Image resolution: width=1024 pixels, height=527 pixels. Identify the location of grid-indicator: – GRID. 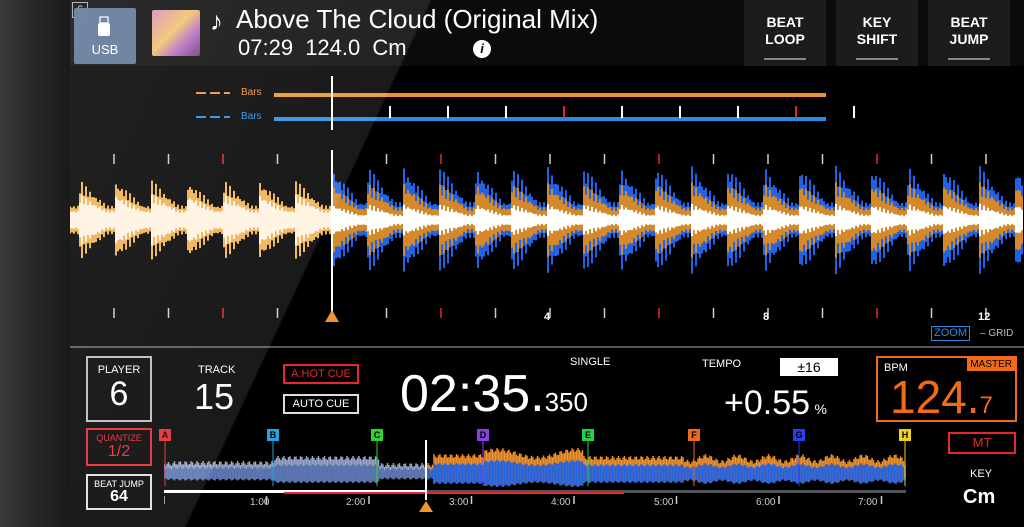
(997, 333).